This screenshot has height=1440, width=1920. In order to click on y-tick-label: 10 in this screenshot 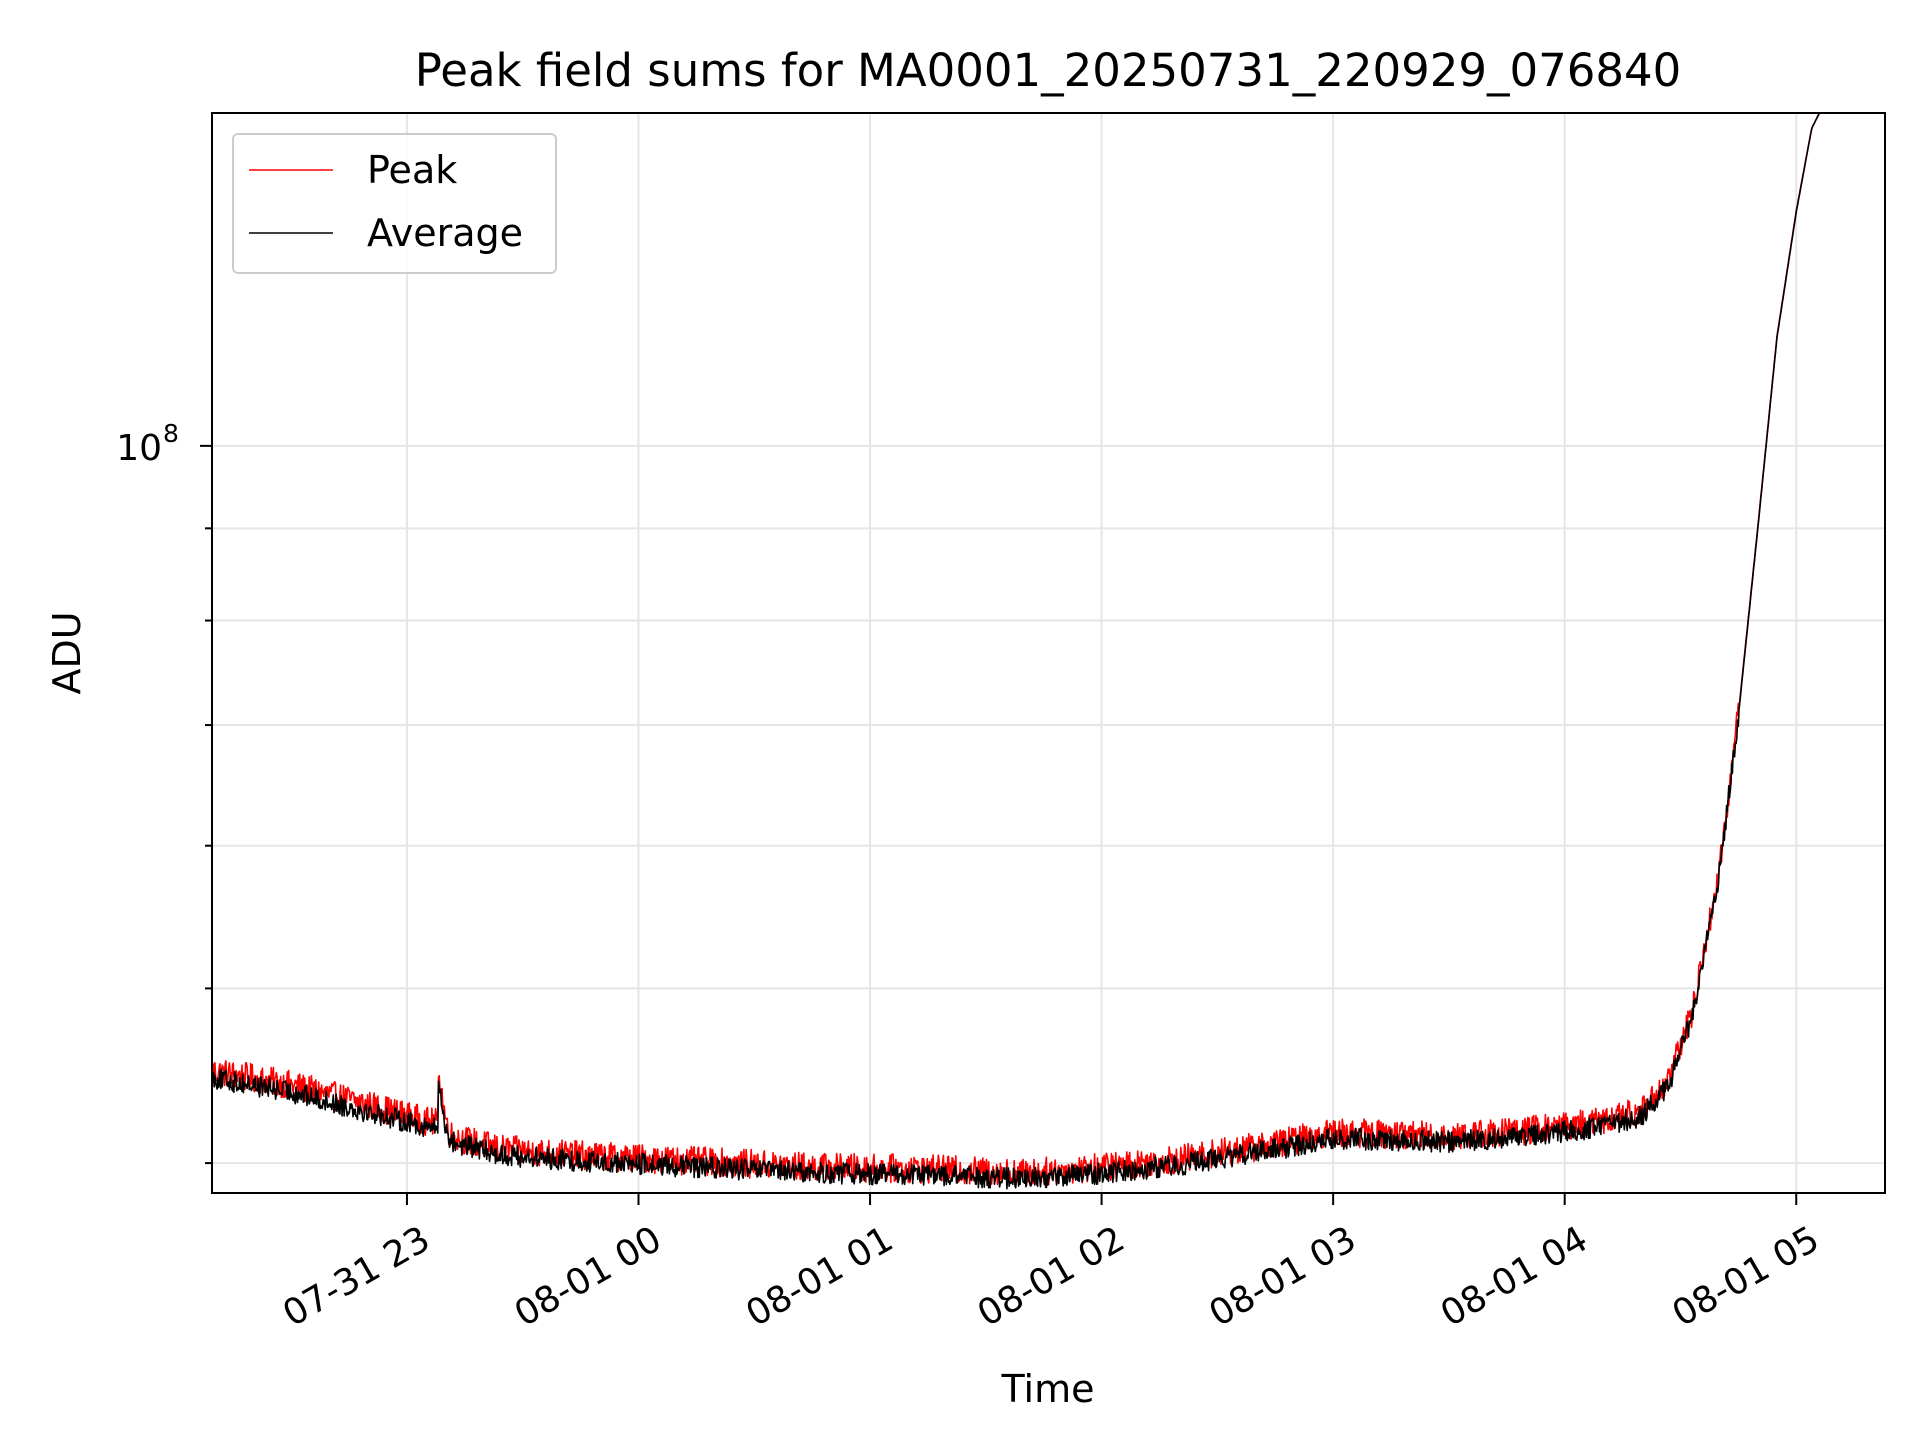, I will do `click(139, 448)`.